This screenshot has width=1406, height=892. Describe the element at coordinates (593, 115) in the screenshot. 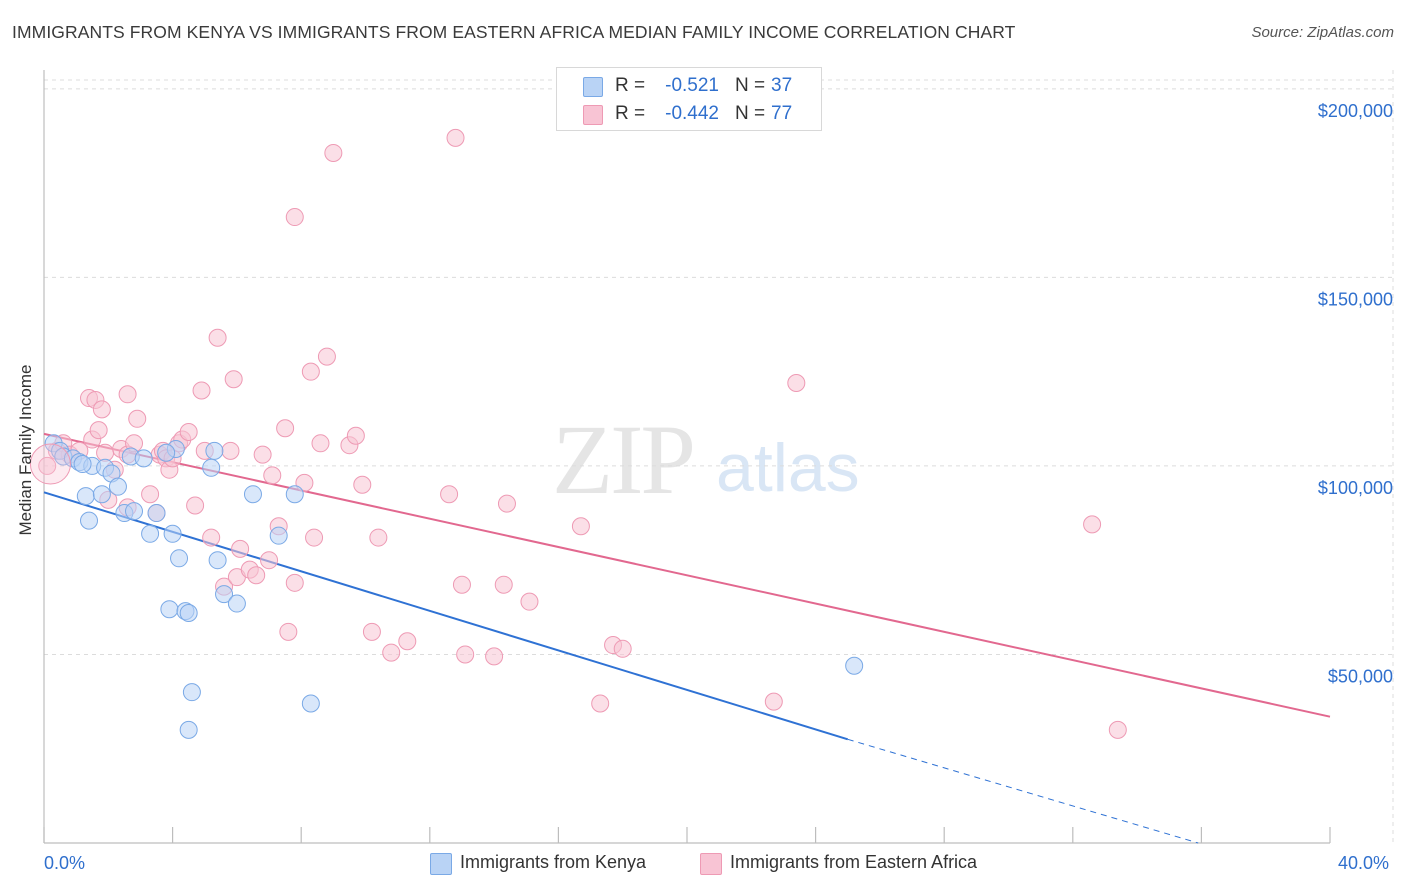

I see `eastern-africa-swatch` at that location.